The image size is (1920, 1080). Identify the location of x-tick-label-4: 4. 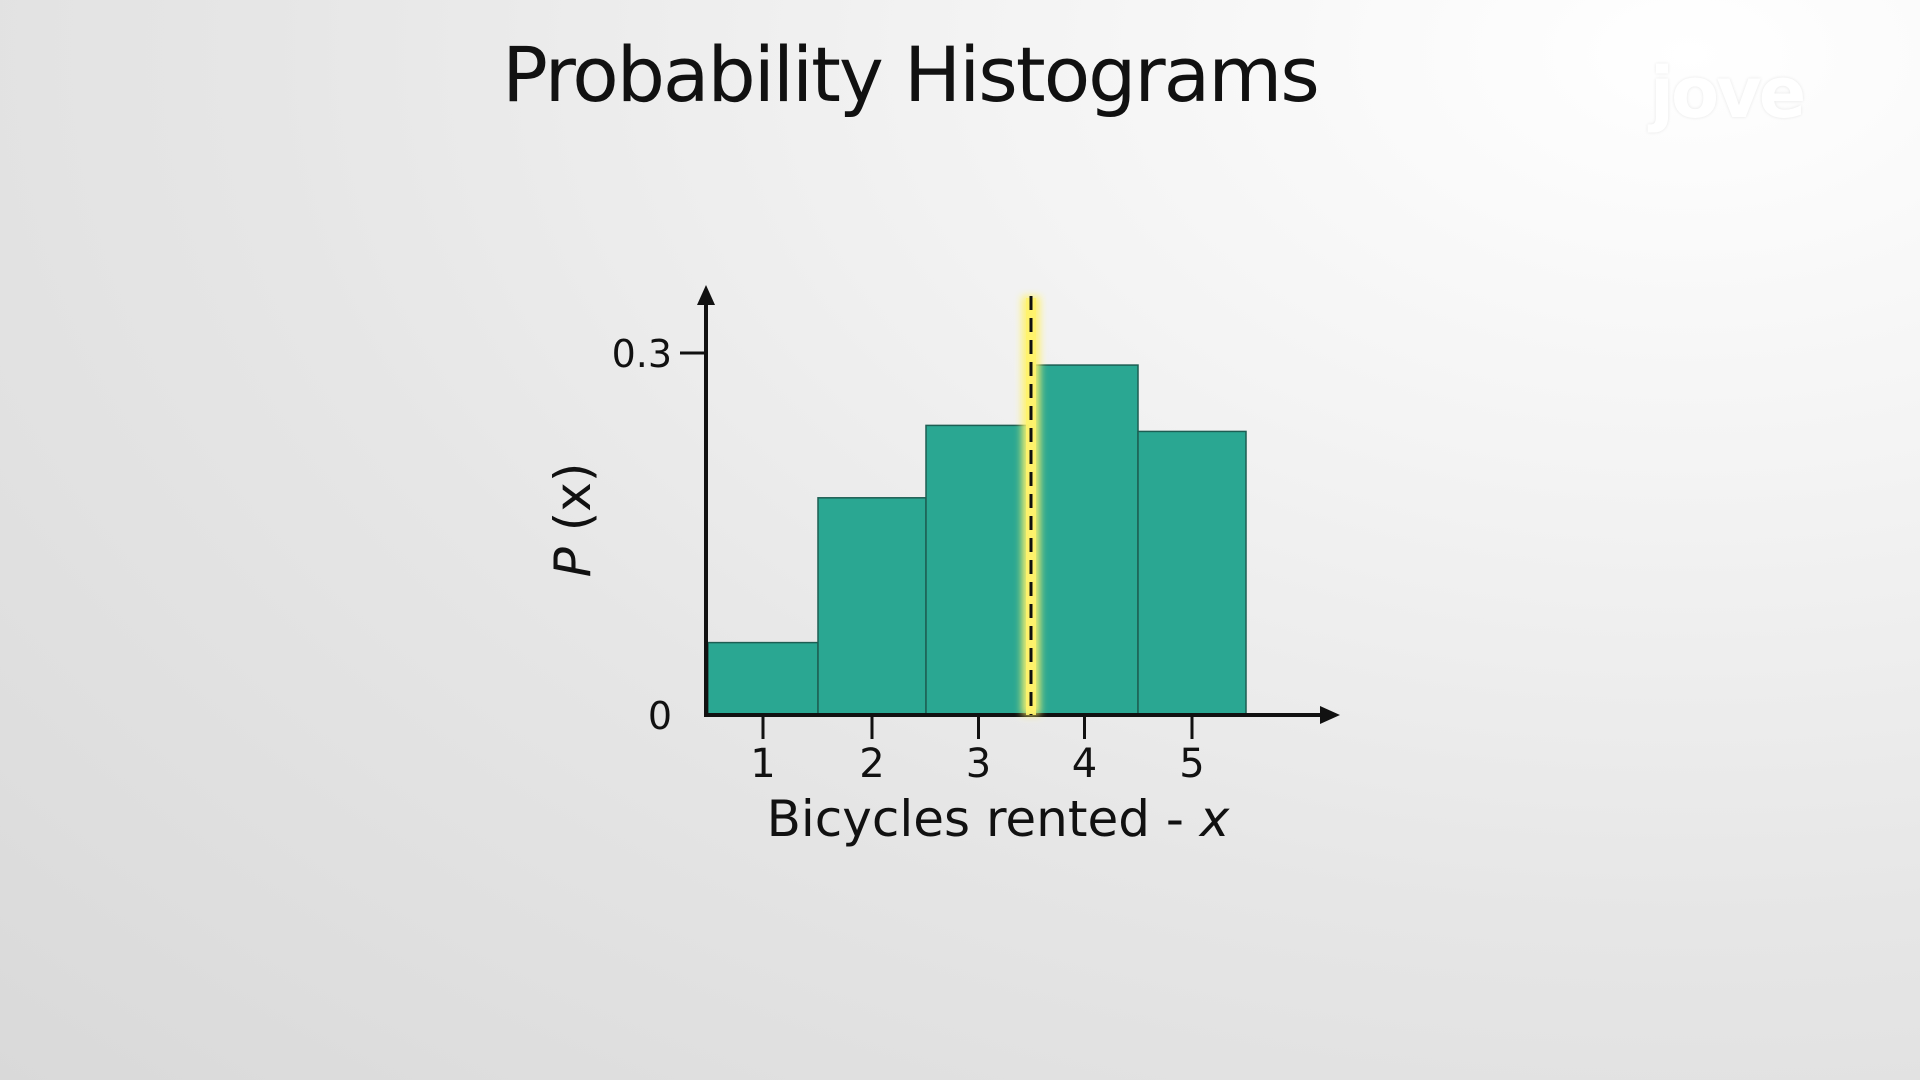
(1084, 764).